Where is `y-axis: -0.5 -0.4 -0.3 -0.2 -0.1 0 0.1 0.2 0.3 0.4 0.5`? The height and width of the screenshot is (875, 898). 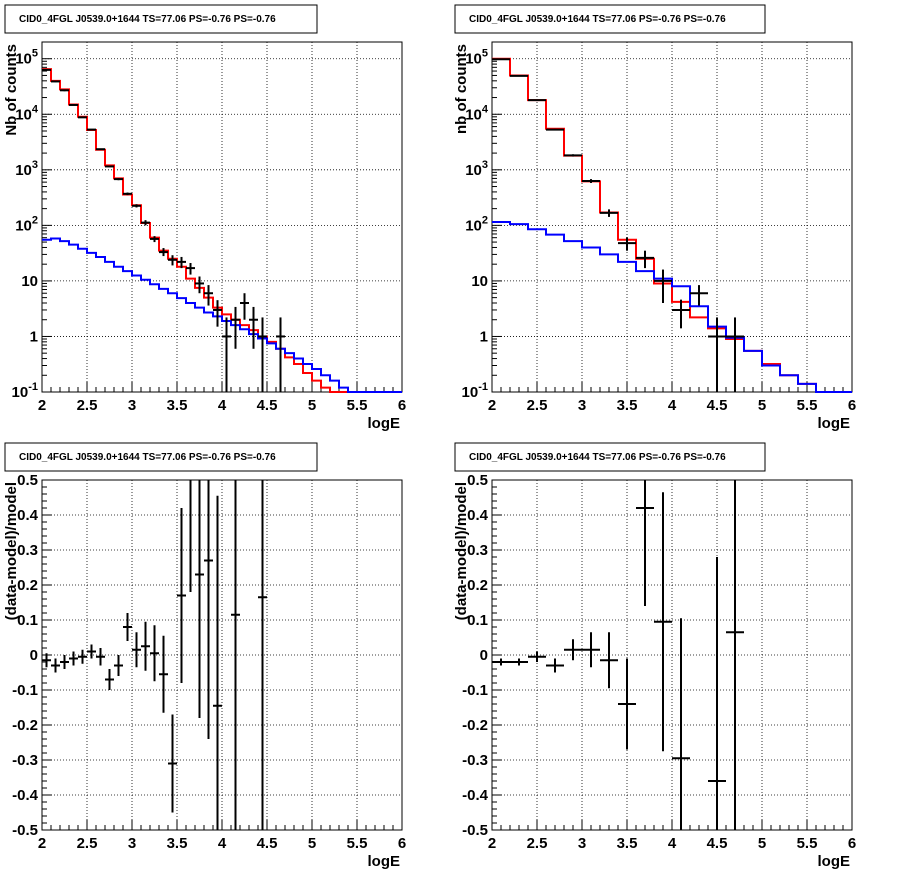 y-axis: -0.5 -0.4 -0.3 -0.2 -0.1 0 0.1 0.2 0.3 0.4 0.5 is located at coordinates (32, 655).